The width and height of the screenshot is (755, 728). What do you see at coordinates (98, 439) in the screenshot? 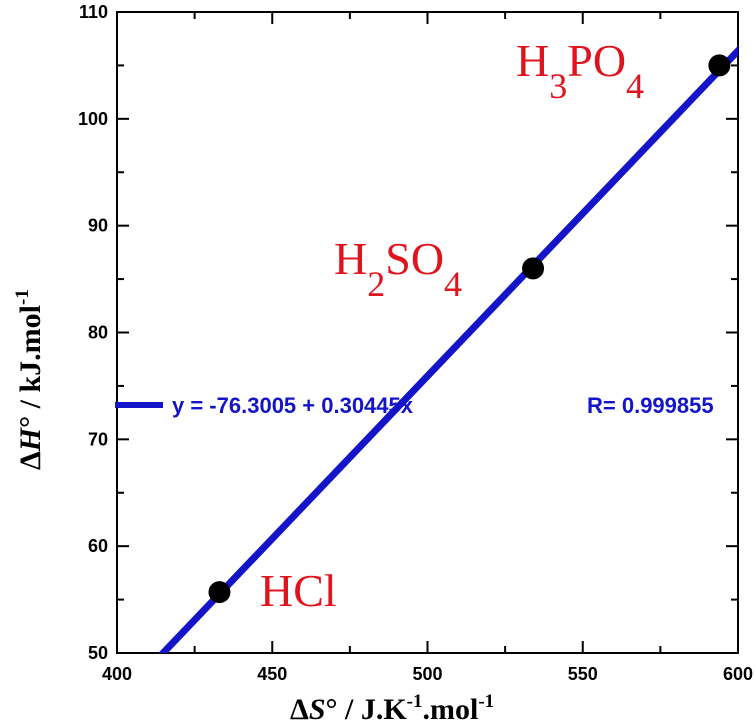
I see `y-tick-label: 70` at bounding box center [98, 439].